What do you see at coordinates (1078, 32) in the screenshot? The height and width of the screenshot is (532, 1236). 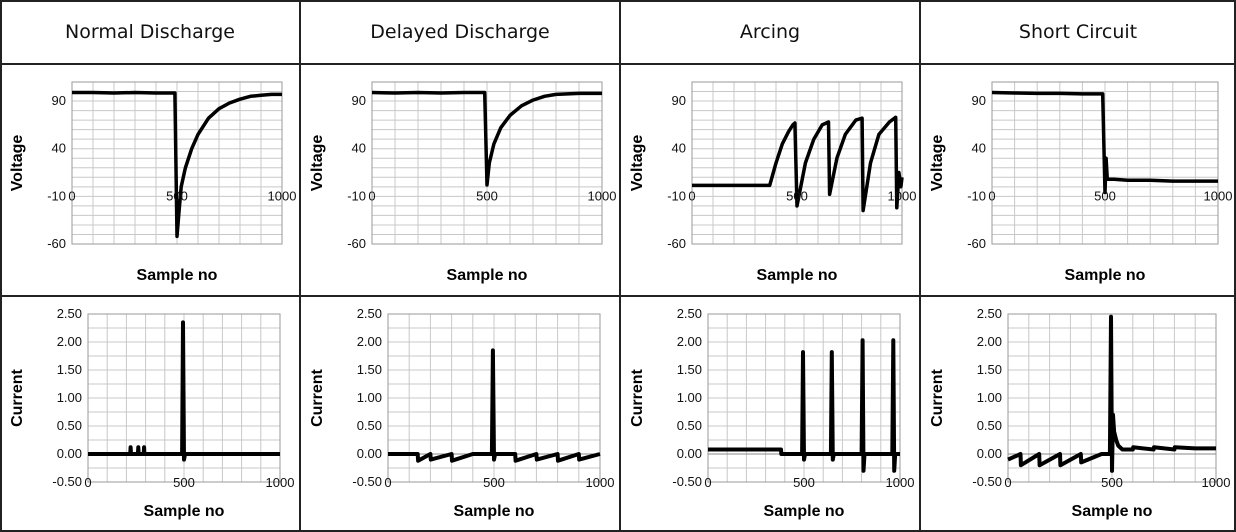 I see `header-short-circuit: Short Circuit` at bounding box center [1078, 32].